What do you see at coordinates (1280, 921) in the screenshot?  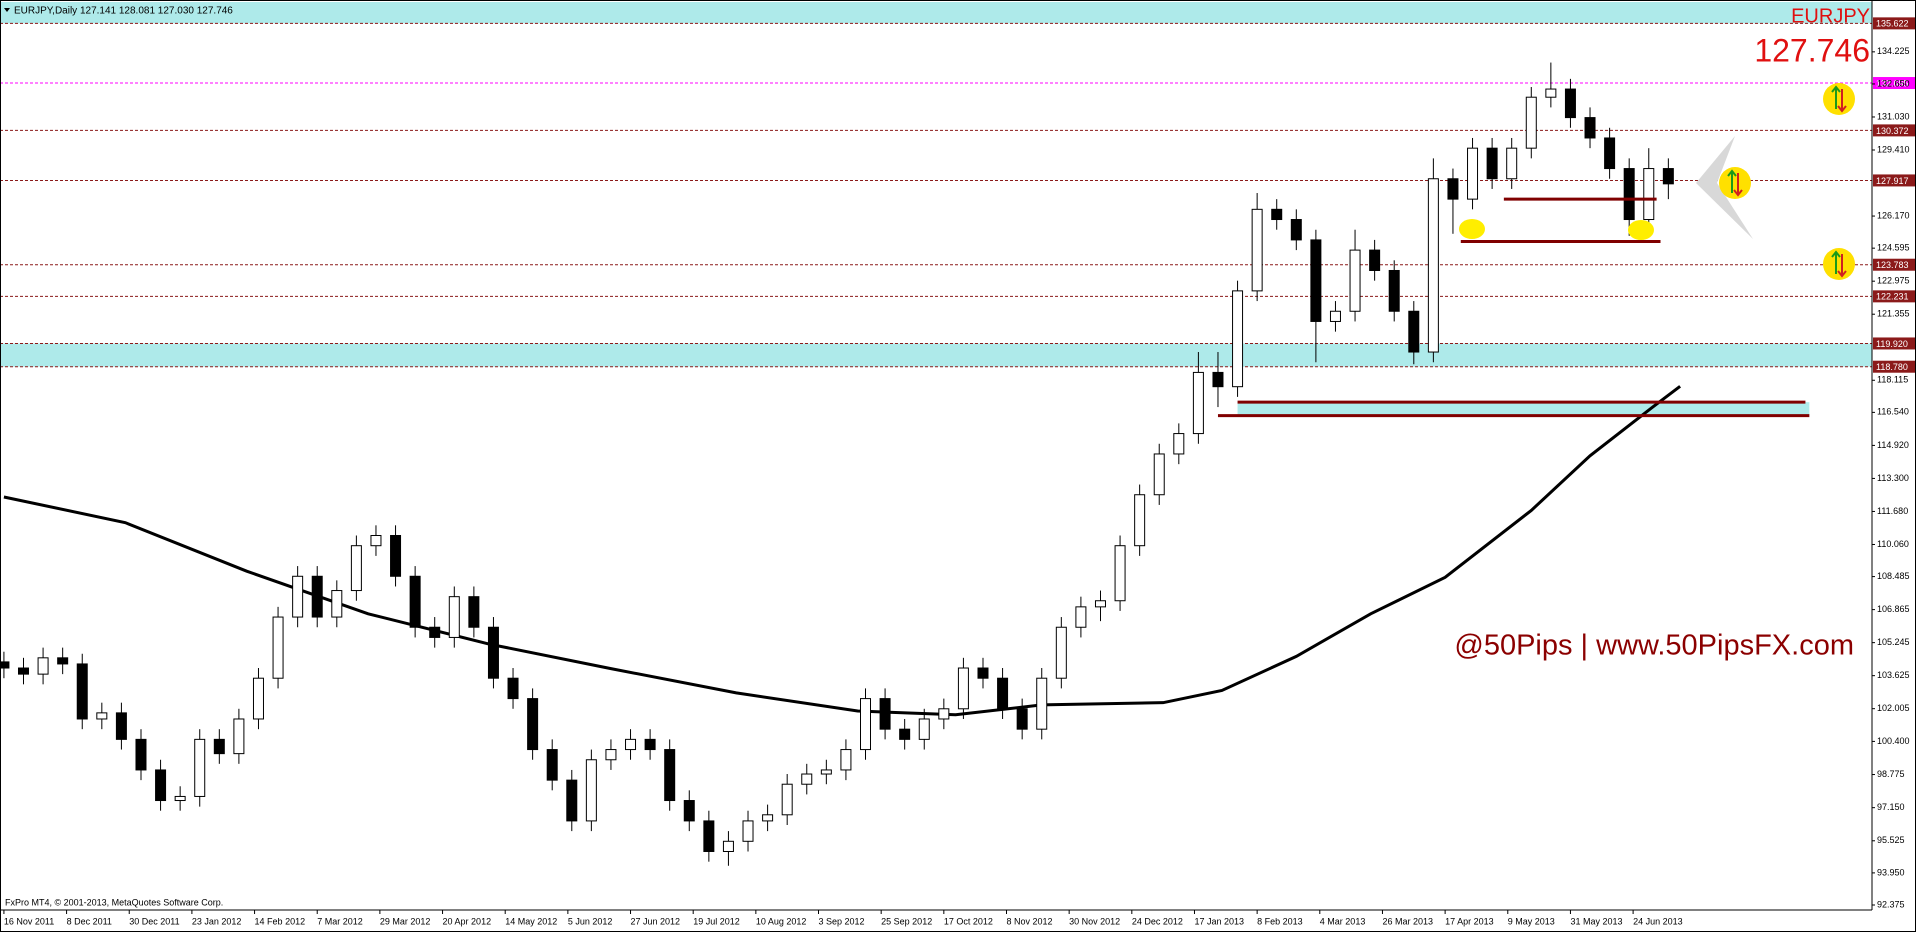 I see `x-tick-label: 8 Feb 2013` at bounding box center [1280, 921].